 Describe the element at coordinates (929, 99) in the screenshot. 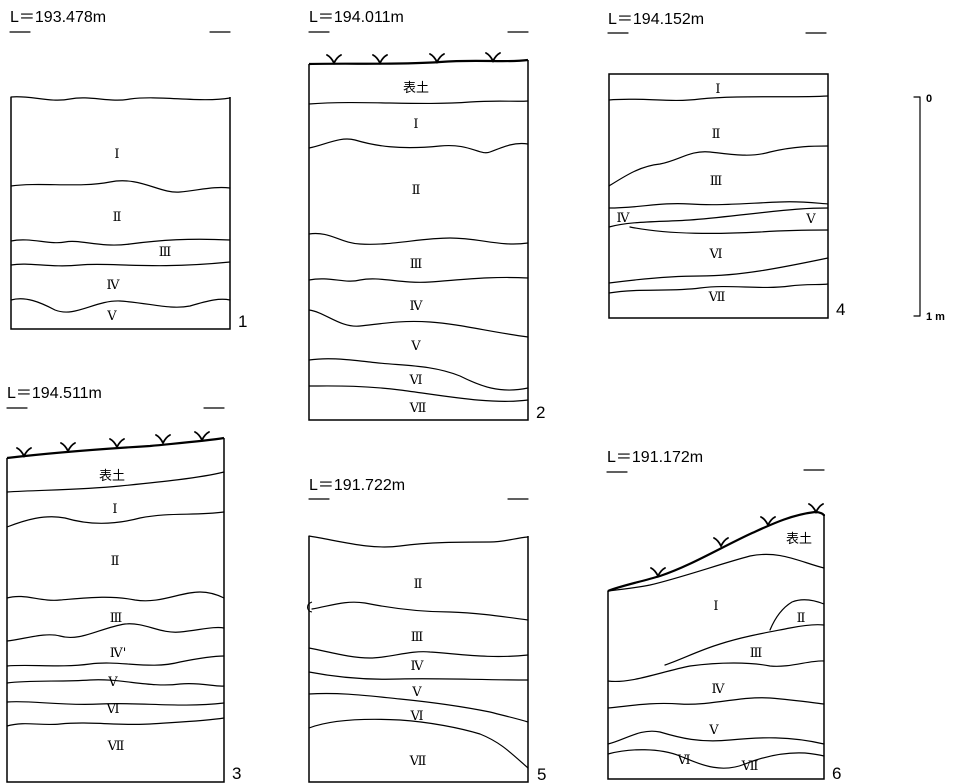

I see `scale-top-label: 0` at that location.